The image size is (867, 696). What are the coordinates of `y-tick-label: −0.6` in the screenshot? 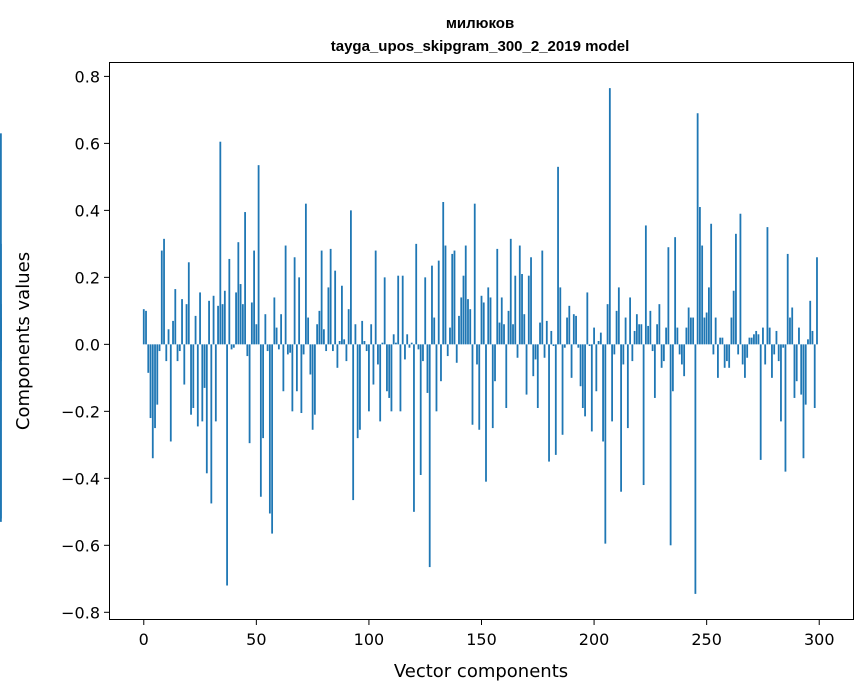 It's located at (80, 545).